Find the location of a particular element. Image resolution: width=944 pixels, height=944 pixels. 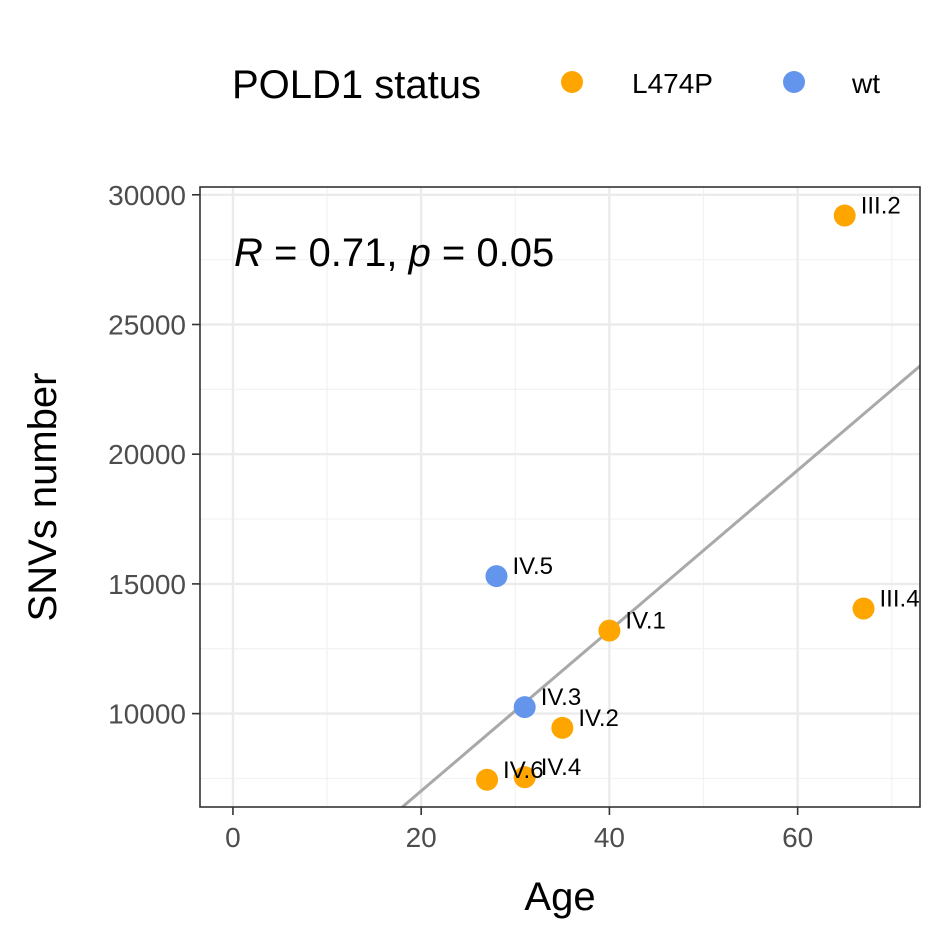

point-label: IV.4 is located at coordinates (561, 767).